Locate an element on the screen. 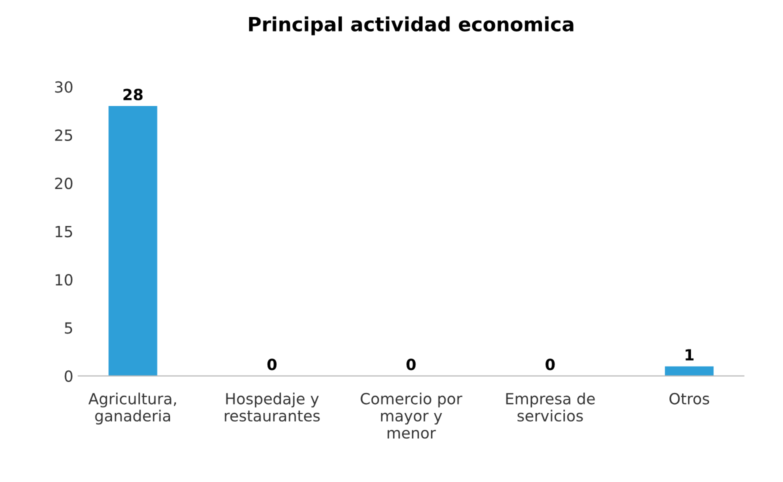 Image resolution: width=783 pixels, height=482 pixels. x-tick-label: Comercio por mayor y menor is located at coordinates (411, 415).